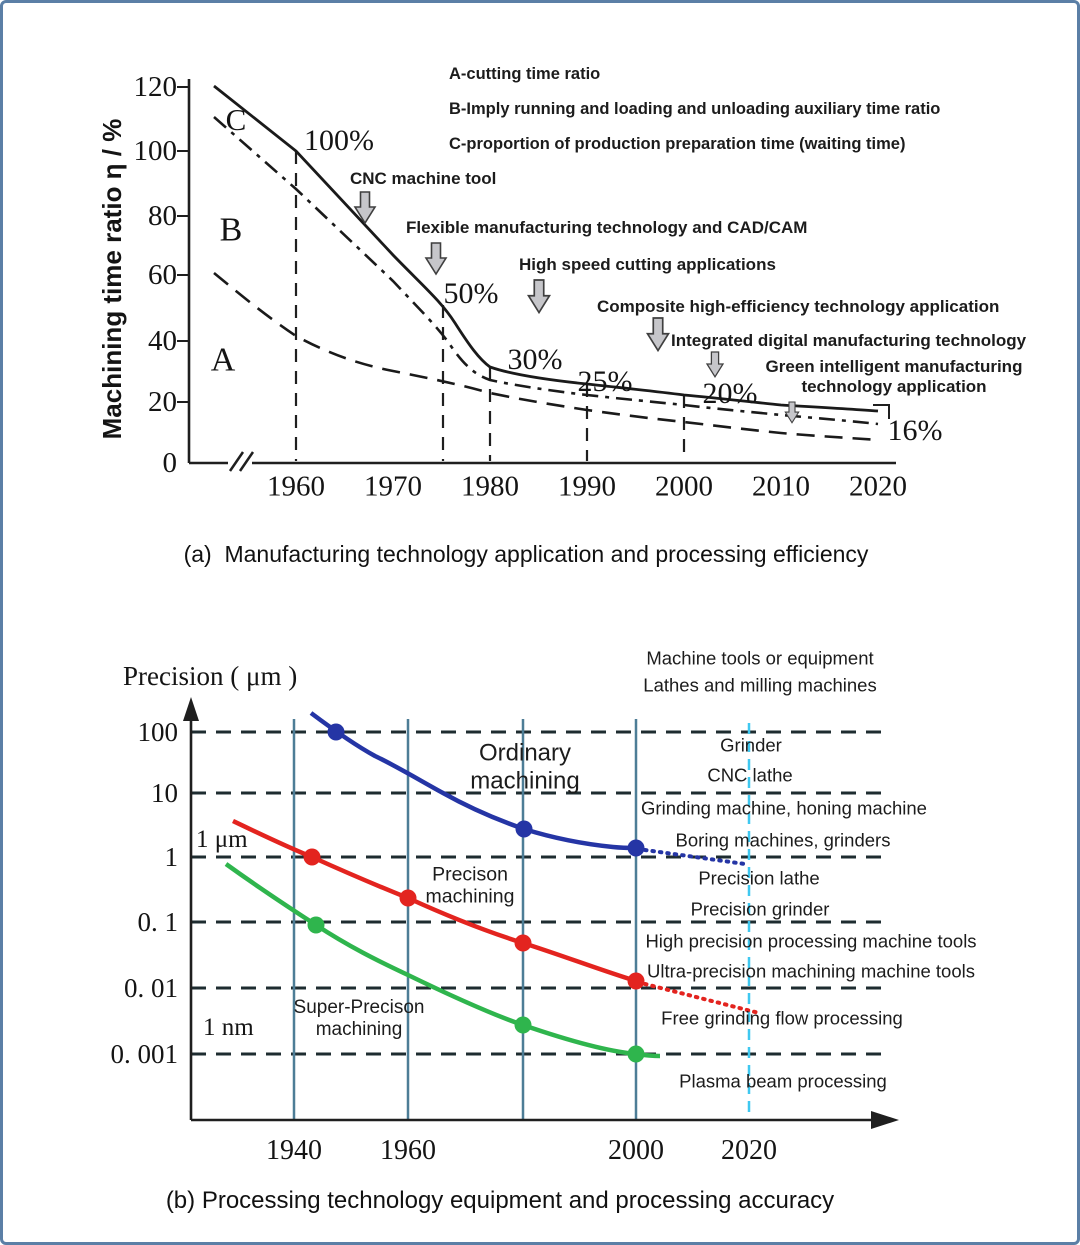  Describe the element at coordinates (750, 775) in the screenshot. I see `equipment-cnc-lathe: CNC lathe` at that location.